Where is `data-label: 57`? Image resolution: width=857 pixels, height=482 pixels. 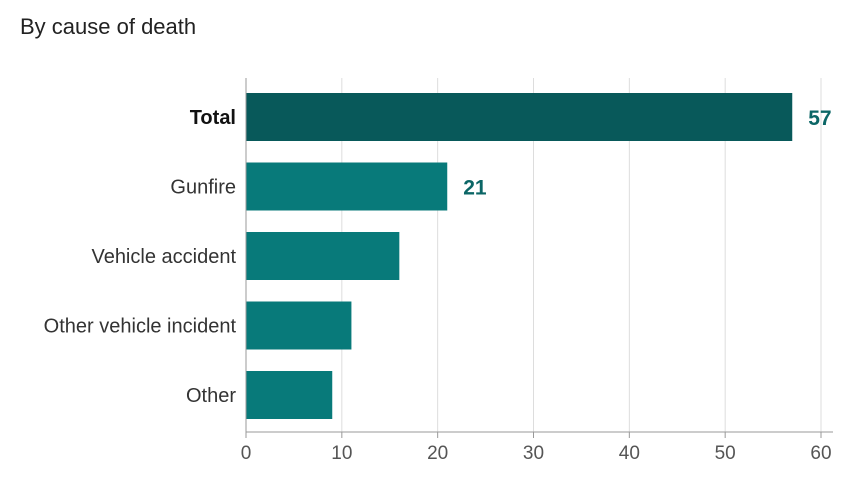 data-label: 57 is located at coordinates (819, 118).